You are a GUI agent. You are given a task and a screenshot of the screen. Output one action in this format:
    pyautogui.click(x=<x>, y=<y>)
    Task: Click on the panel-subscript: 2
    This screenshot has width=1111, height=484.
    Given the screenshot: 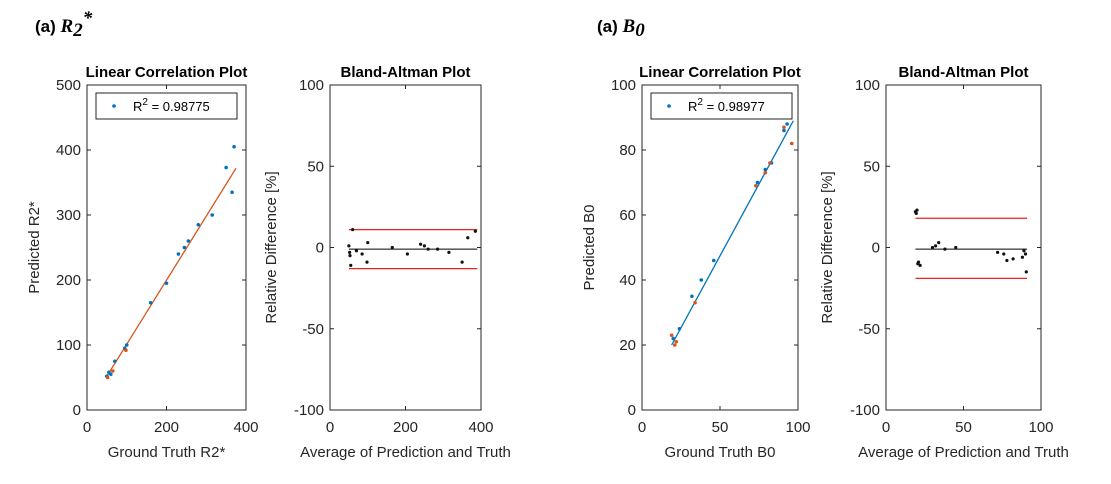 What is the action you would take?
    pyautogui.click(x=77, y=30)
    